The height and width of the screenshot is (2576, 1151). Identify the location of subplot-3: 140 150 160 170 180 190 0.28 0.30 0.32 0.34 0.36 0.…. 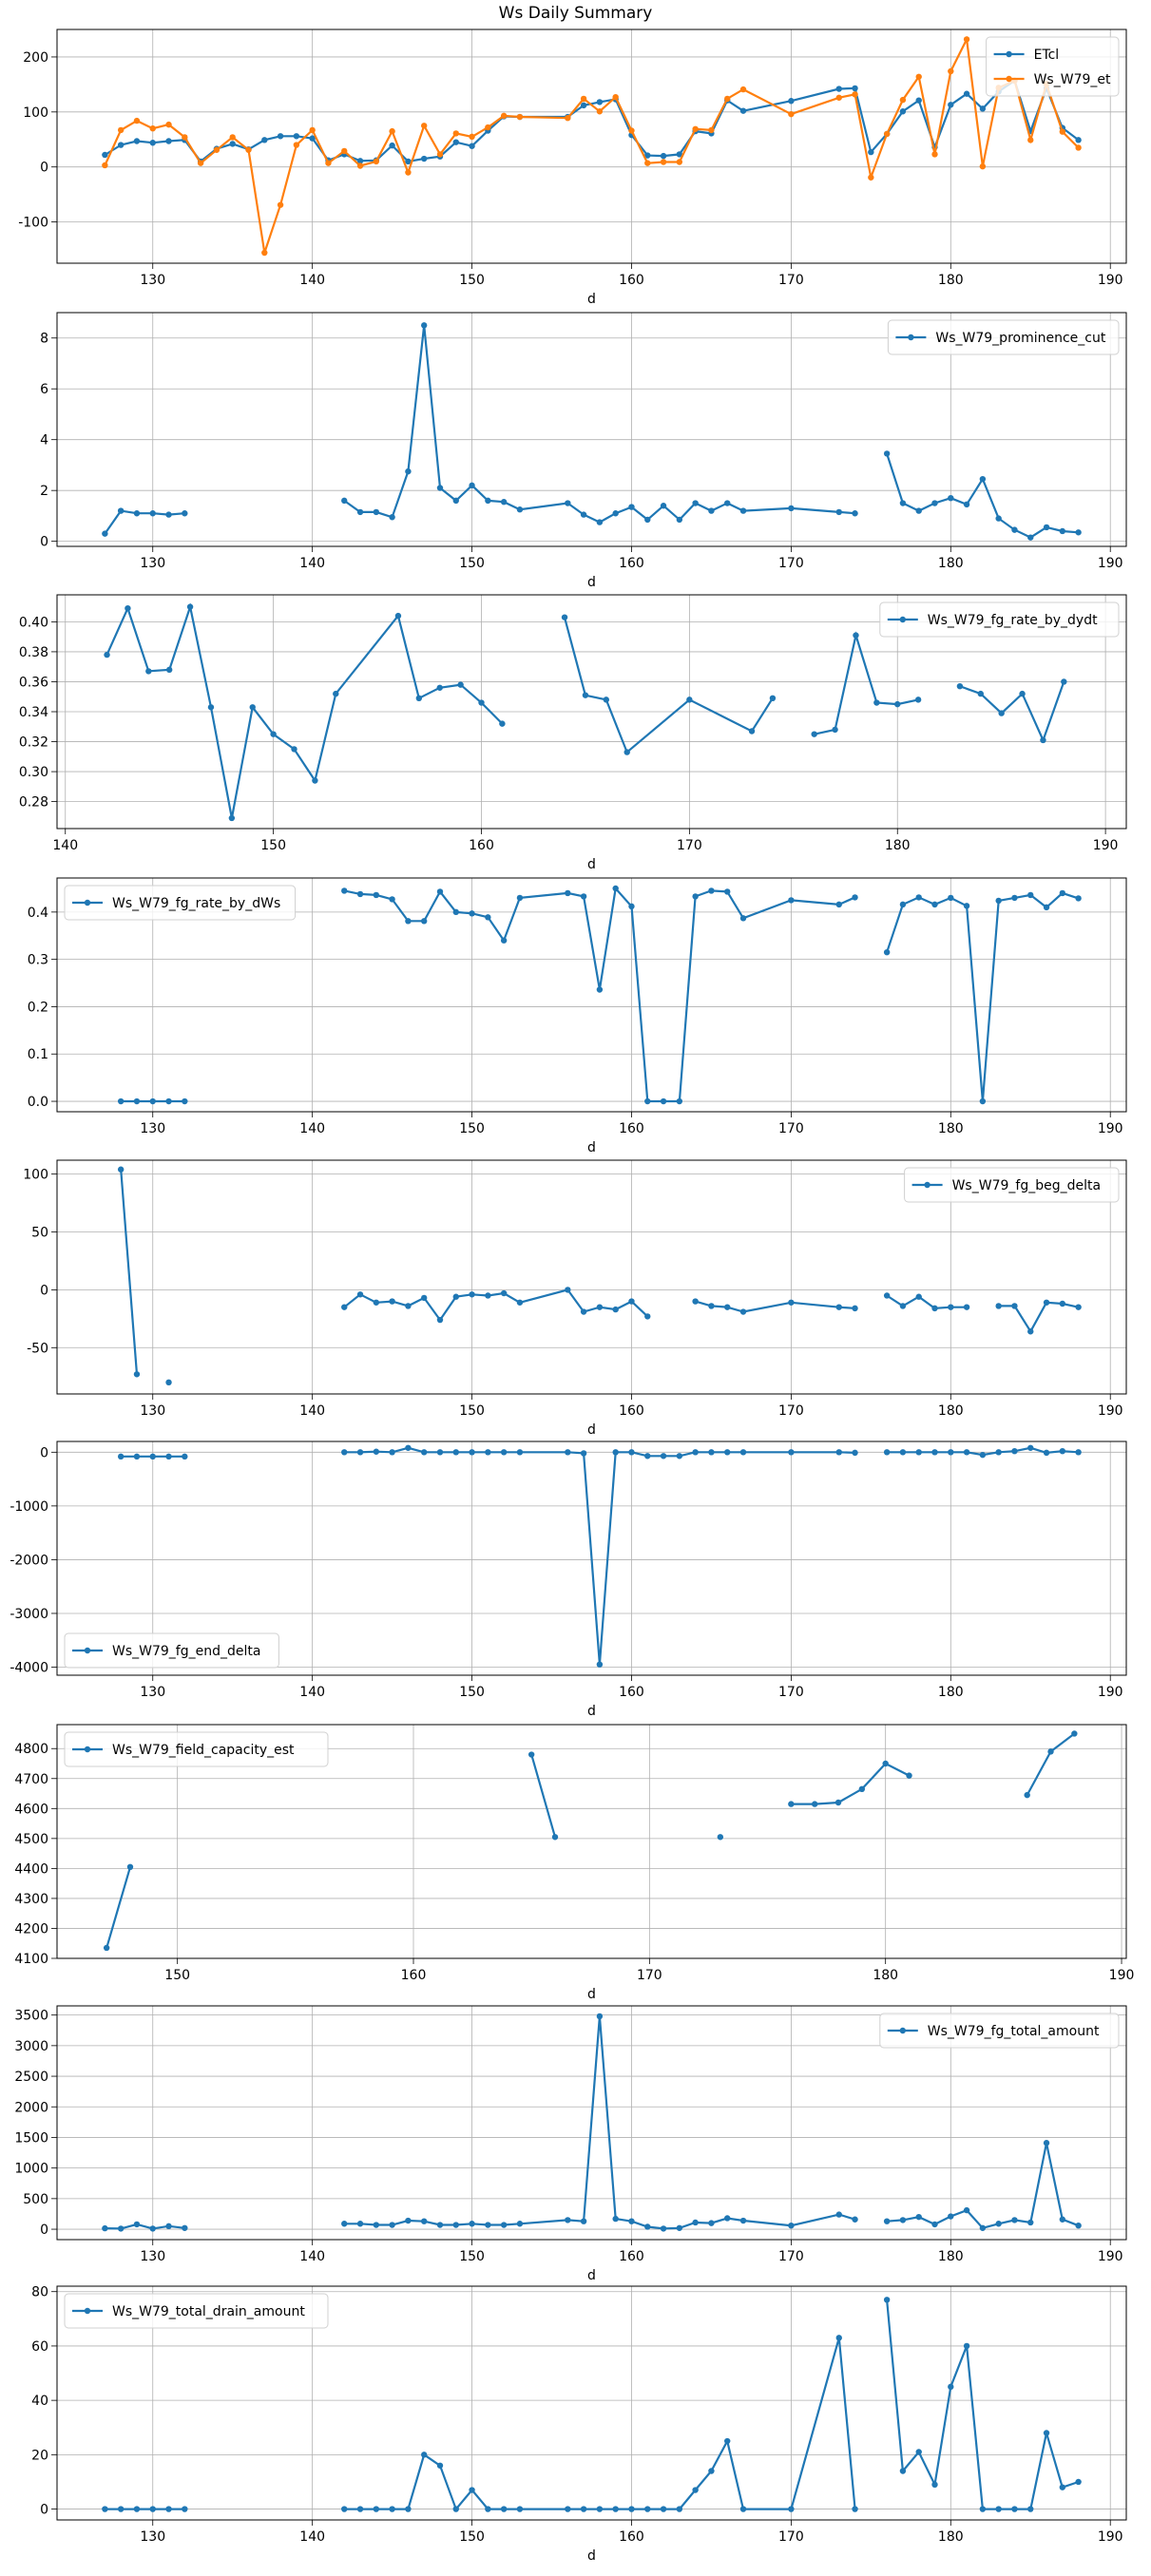
(573, 733).